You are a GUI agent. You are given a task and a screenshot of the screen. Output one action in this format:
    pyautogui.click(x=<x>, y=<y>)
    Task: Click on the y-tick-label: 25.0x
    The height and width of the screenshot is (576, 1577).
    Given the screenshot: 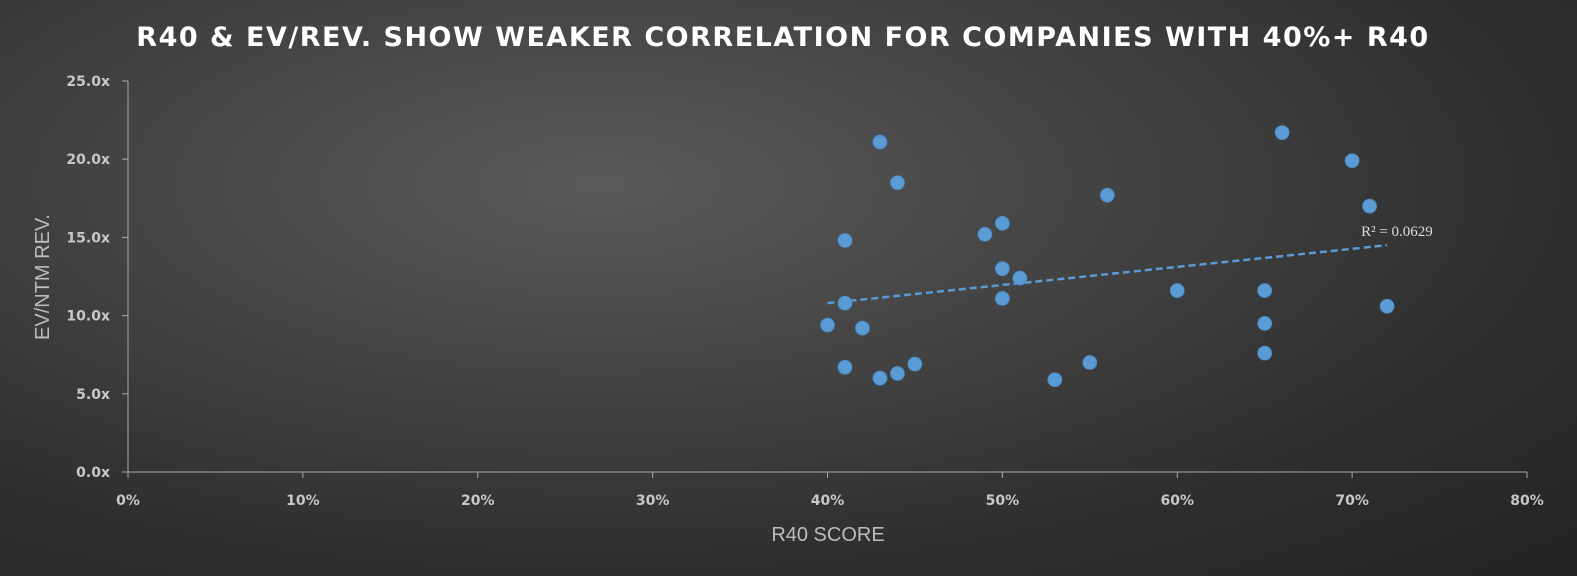 What is the action you would take?
    pyautogui.click(x=88, y=82)
    